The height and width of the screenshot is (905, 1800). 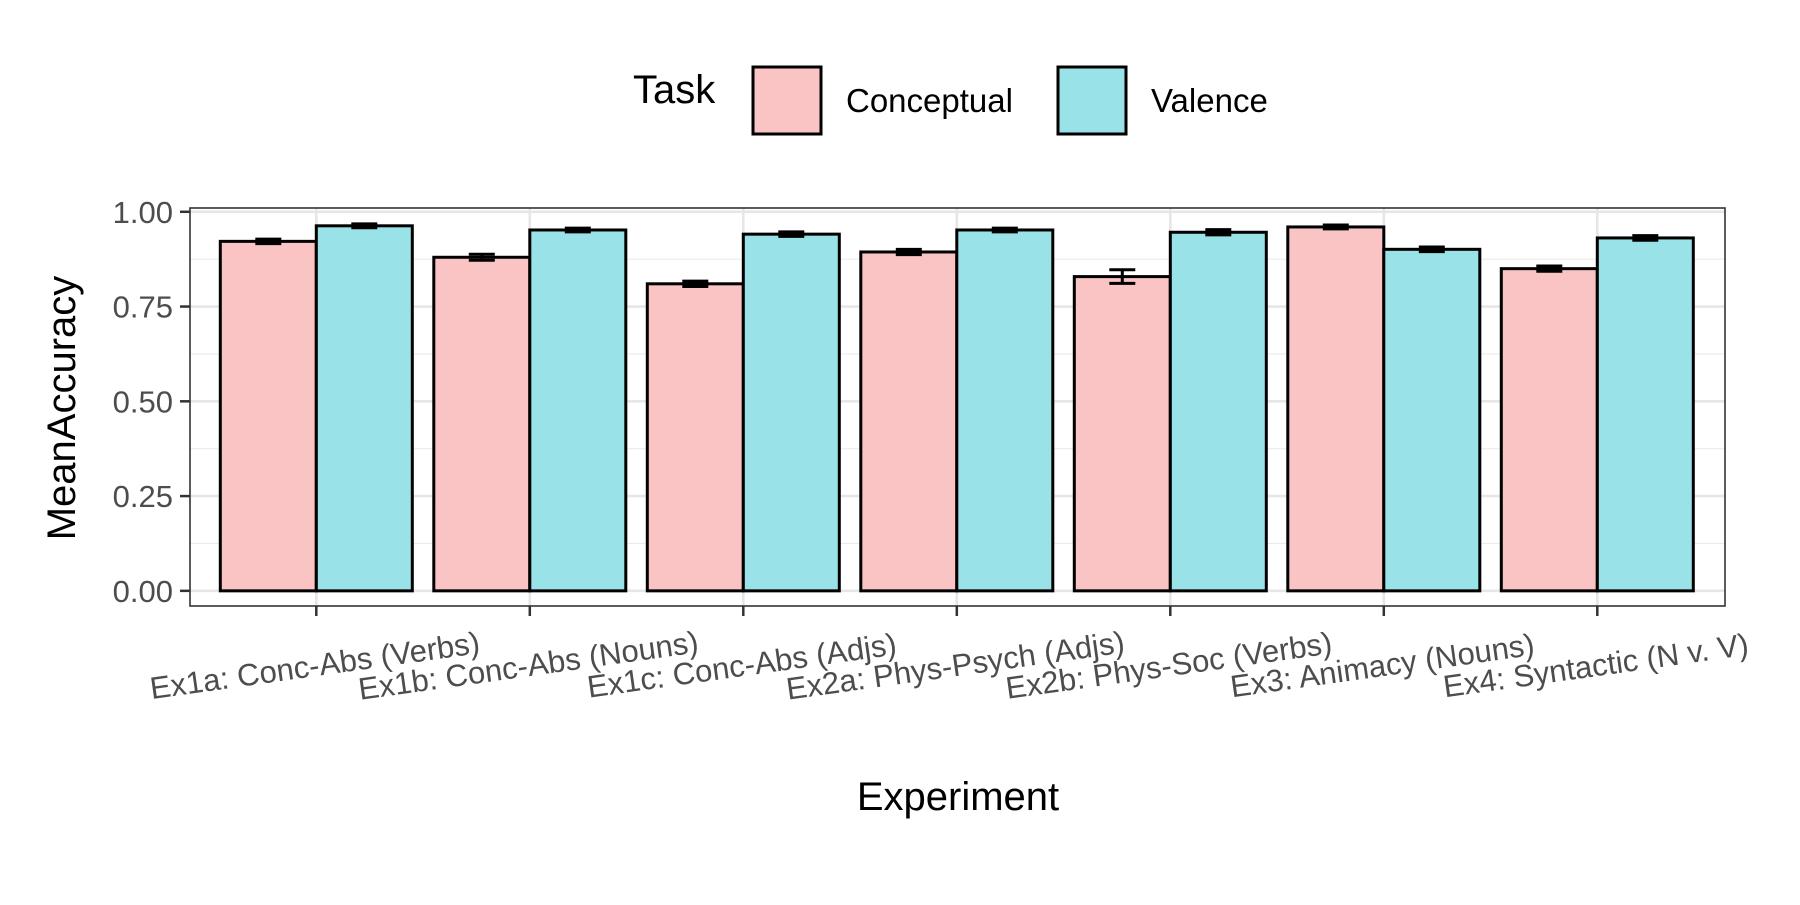 I want to click on y-axis: 0.00 0.25 0.50 0.75 1.00, so click(x=151, y=402).